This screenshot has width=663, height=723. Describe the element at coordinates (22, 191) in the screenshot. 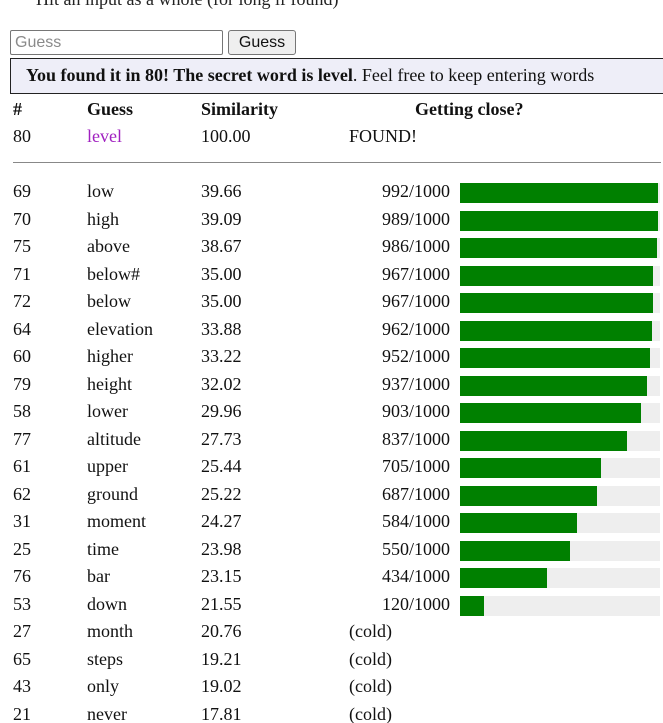

I see `row-number: 69` at that location.